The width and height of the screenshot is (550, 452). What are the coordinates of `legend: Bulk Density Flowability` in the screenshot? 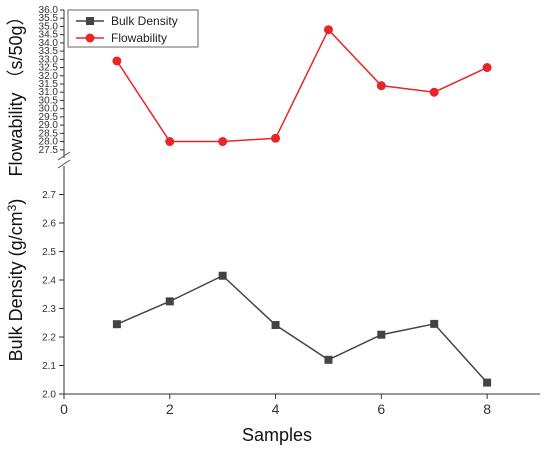 It's located at (133, 28).